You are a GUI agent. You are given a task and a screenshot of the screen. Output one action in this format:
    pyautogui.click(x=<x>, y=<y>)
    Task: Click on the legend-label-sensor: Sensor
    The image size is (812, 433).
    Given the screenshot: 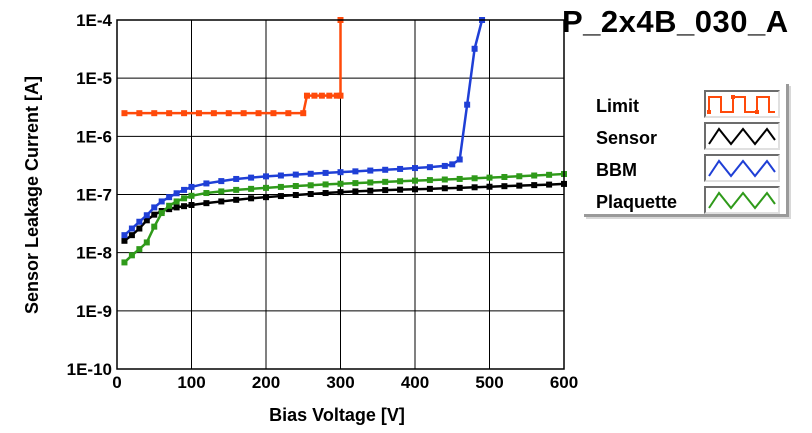 What is the action you would take?
    pyautogui.click(x=627, y=138)
    